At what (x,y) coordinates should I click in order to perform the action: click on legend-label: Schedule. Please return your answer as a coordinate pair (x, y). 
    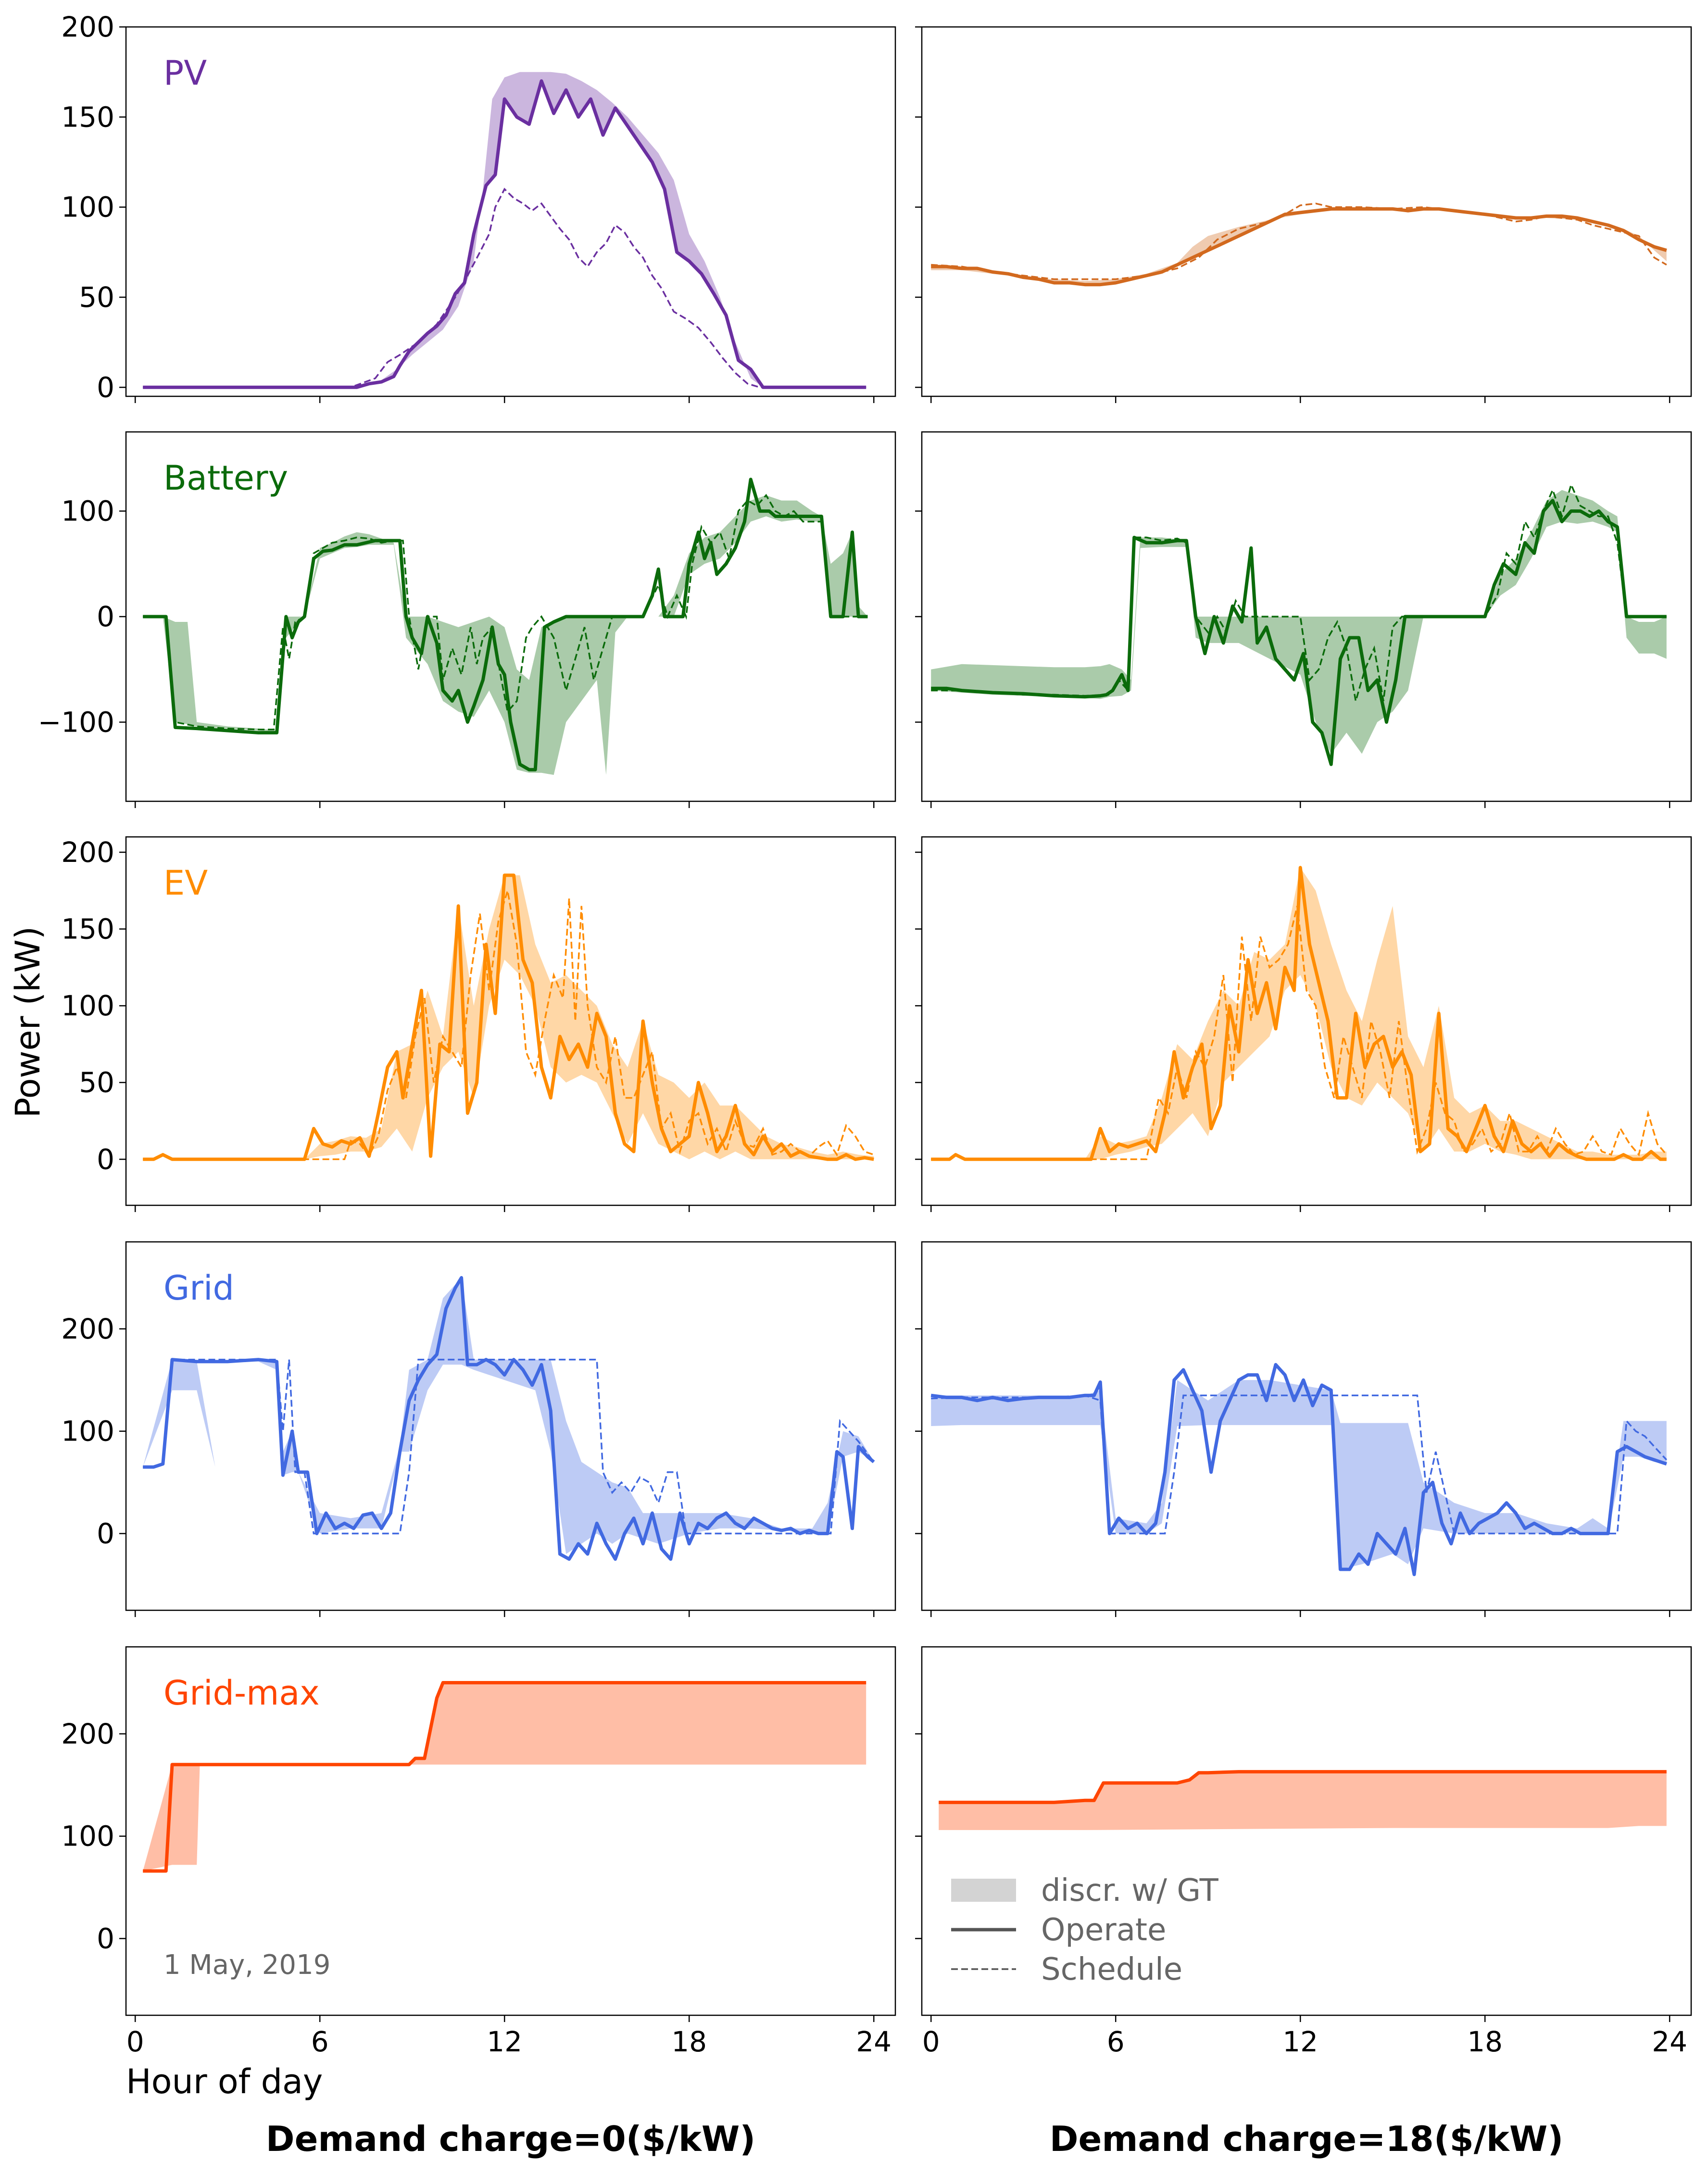
    Looking at the image, I should click on (1111, 1969).